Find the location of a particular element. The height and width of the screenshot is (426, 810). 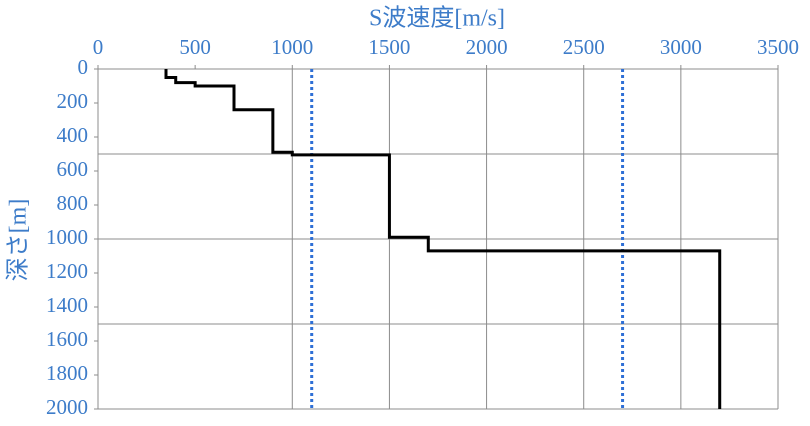

y-tick-label: 200 is located at coordinates (73, 101).